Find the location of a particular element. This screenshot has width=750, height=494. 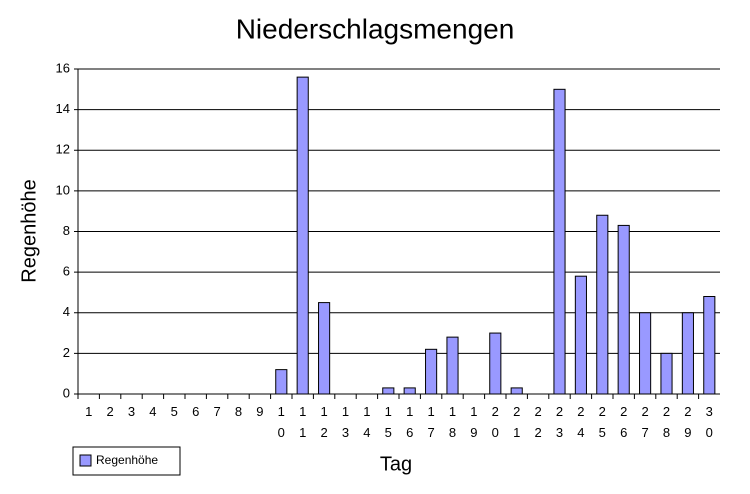

x-tick-label: 5 is located at coordinates (174, 411).